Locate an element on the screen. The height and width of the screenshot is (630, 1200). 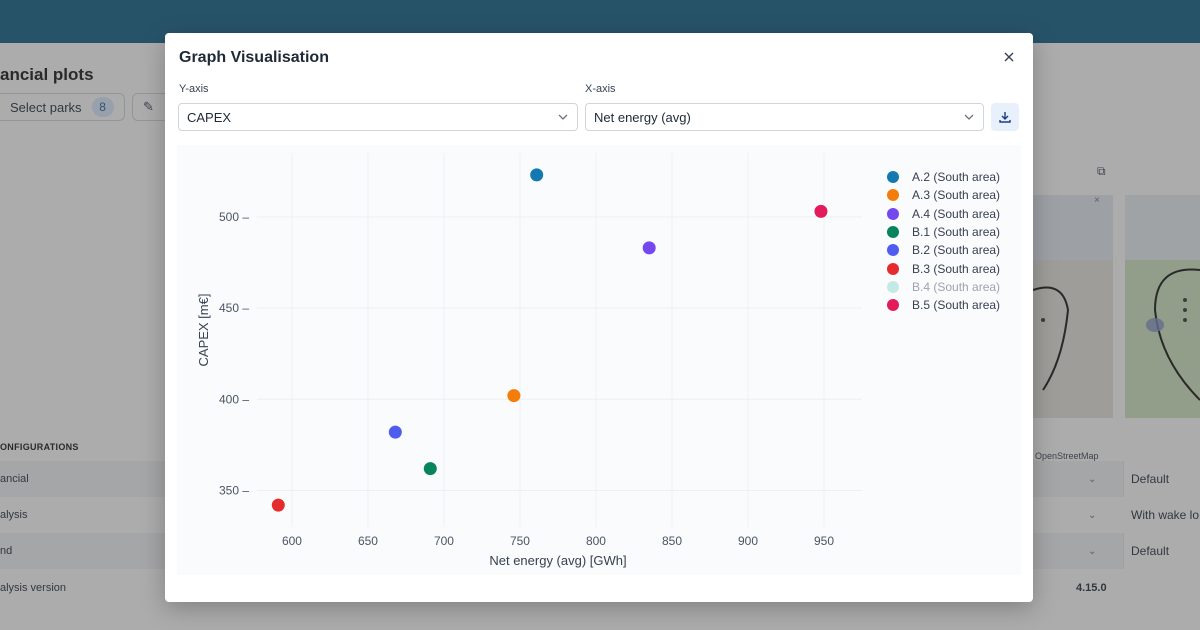
legend-item: B.5 (South area) is located at coordinates (943, 305).